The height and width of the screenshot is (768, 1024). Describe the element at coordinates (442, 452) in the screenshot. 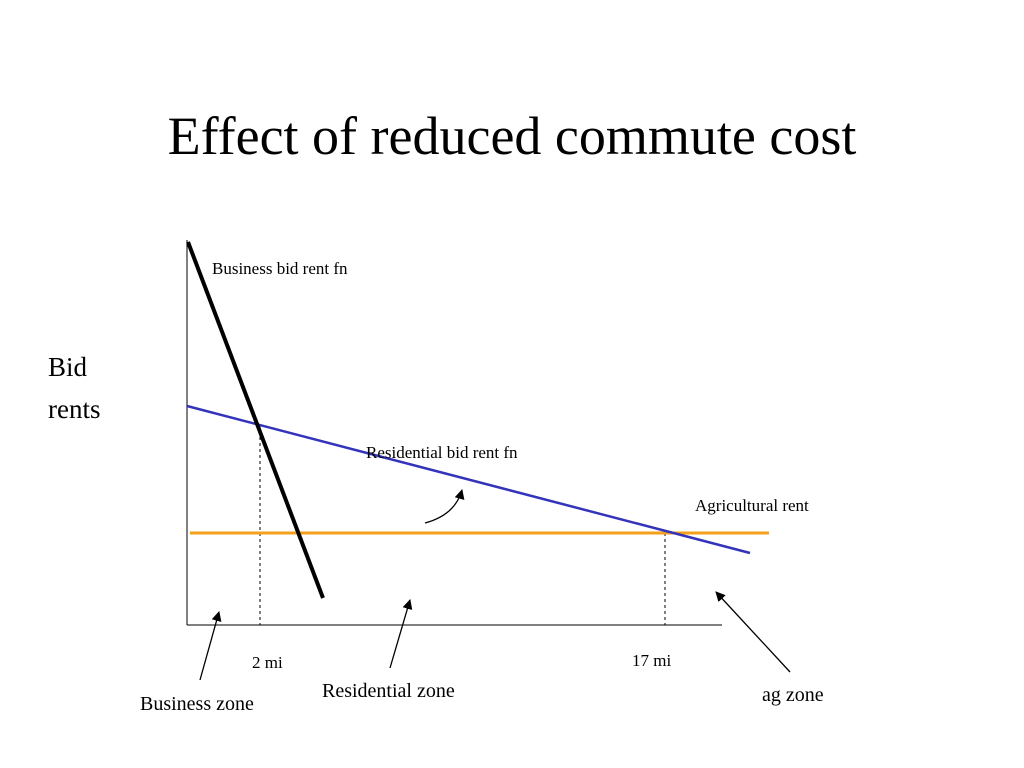

I see `curve-label: Residential bid rent fn` at that location.